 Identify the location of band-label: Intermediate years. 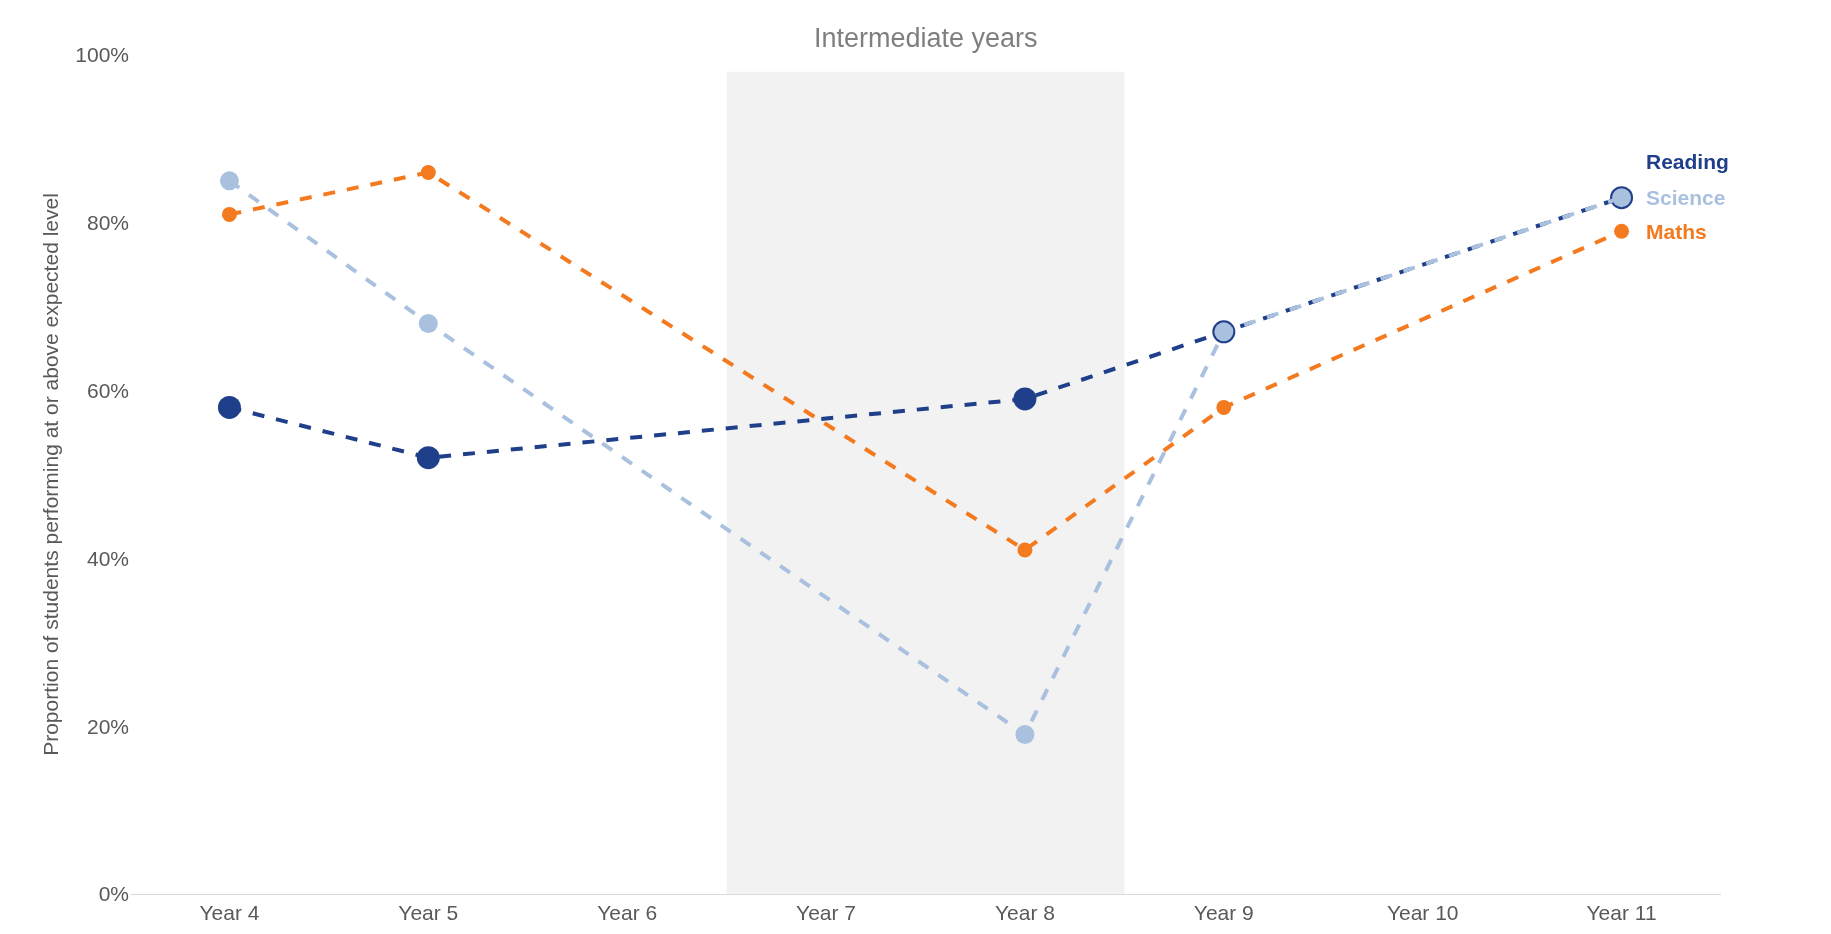
(926, 38).